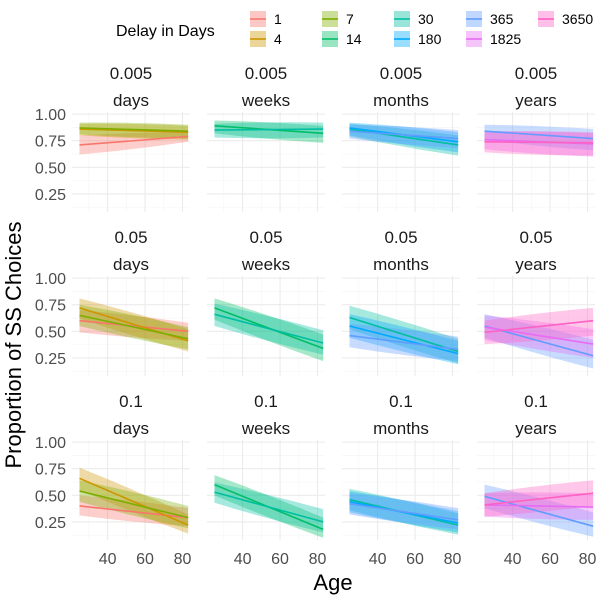  I want to click on x-axis-title: Age, so click(332, 582).